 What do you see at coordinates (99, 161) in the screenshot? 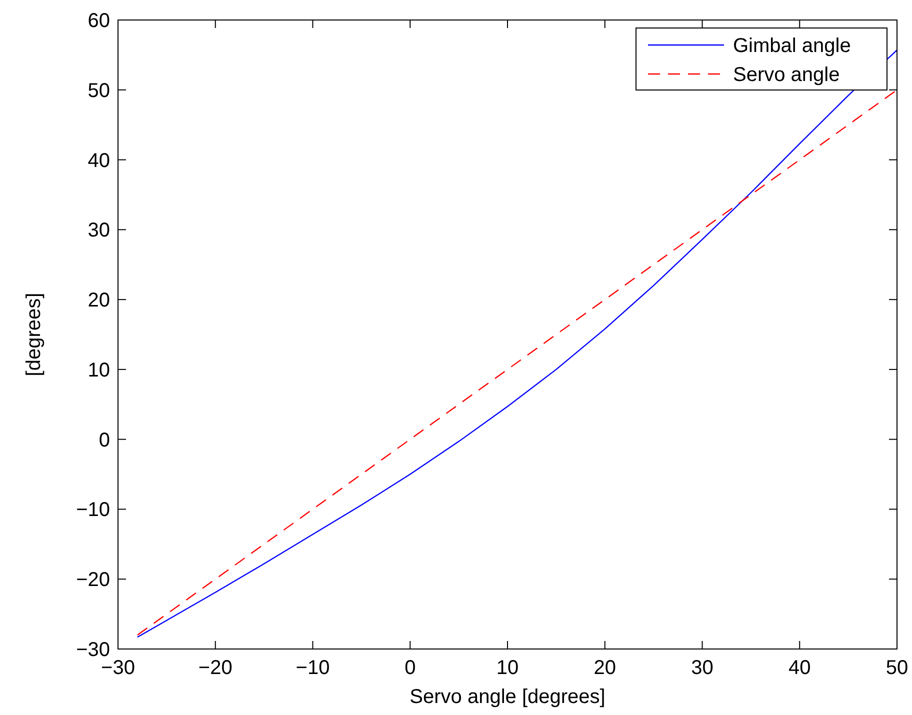
I see `y-tick-label: 40` at bounding box center [99, 161].